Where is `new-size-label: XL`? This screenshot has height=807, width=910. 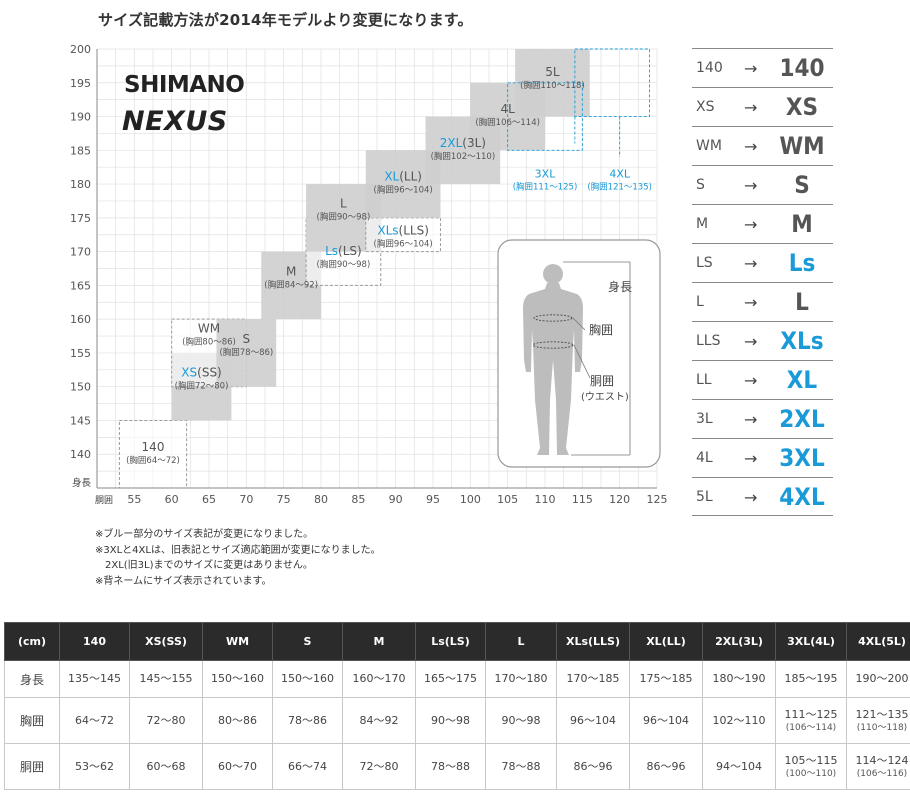
new-size-label: XL is located at coordinates (802, 380).